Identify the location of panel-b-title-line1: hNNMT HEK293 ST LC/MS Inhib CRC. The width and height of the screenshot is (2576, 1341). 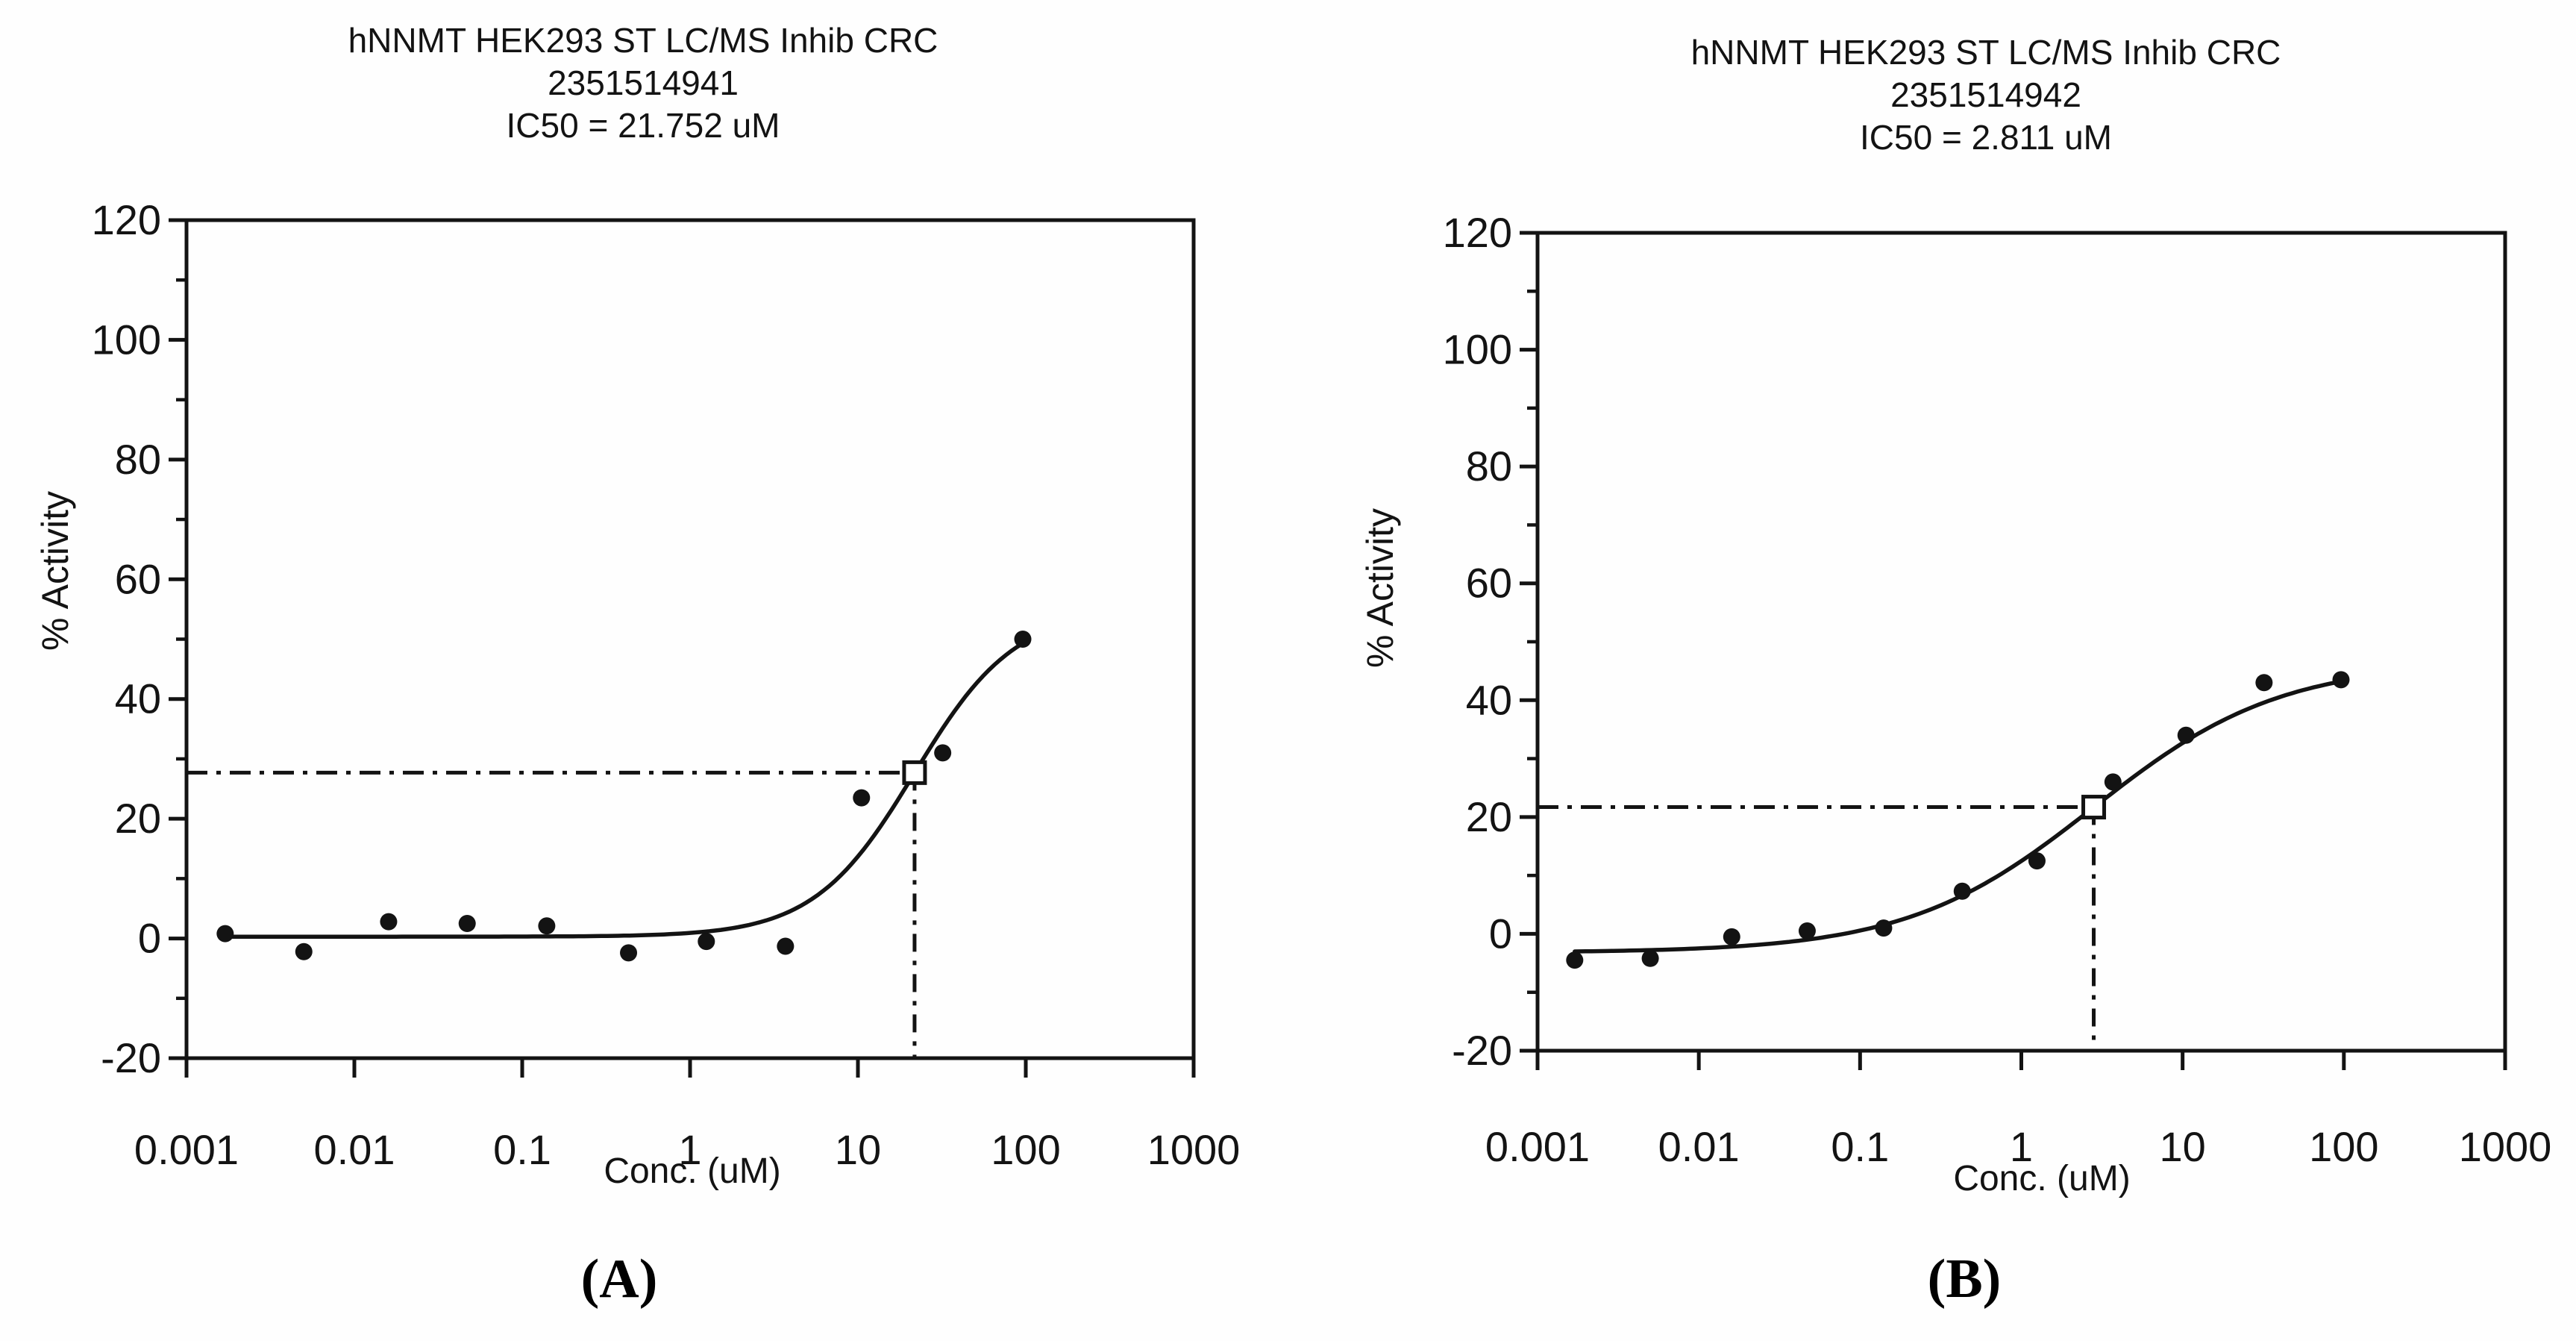
(1985, 52).